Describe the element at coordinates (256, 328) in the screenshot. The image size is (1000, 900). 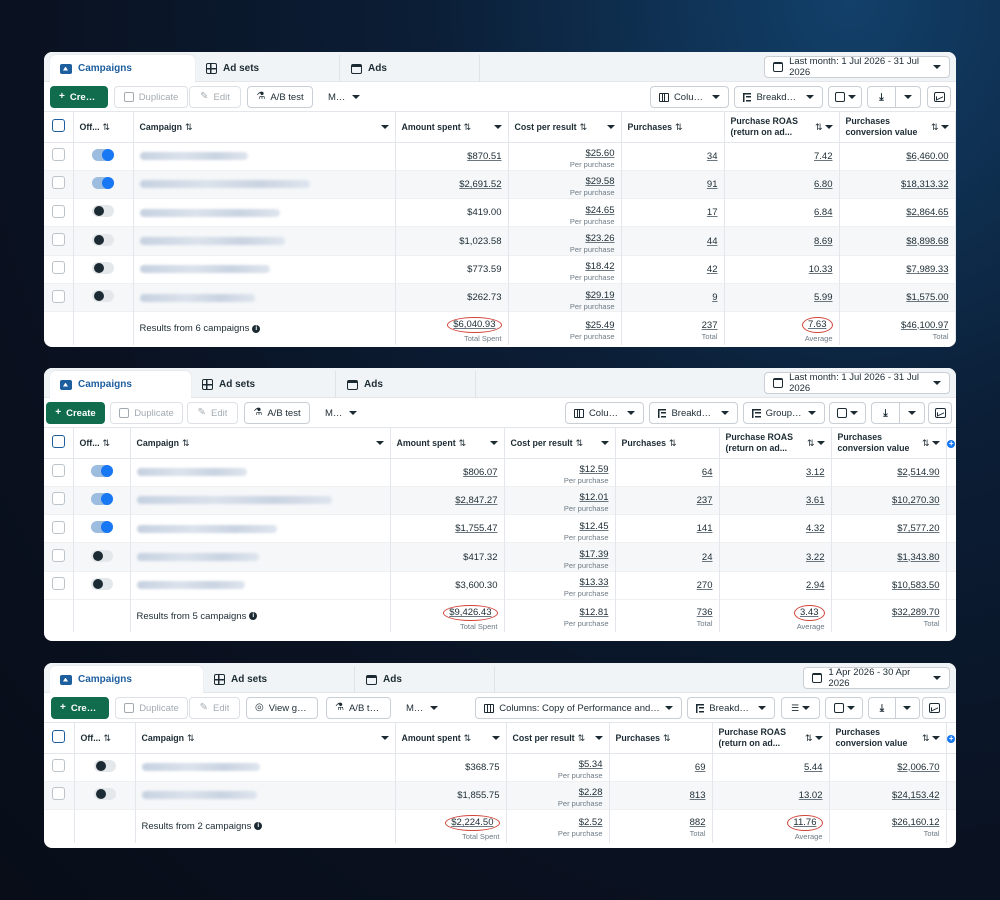
I see `info-icon: i` at that location.